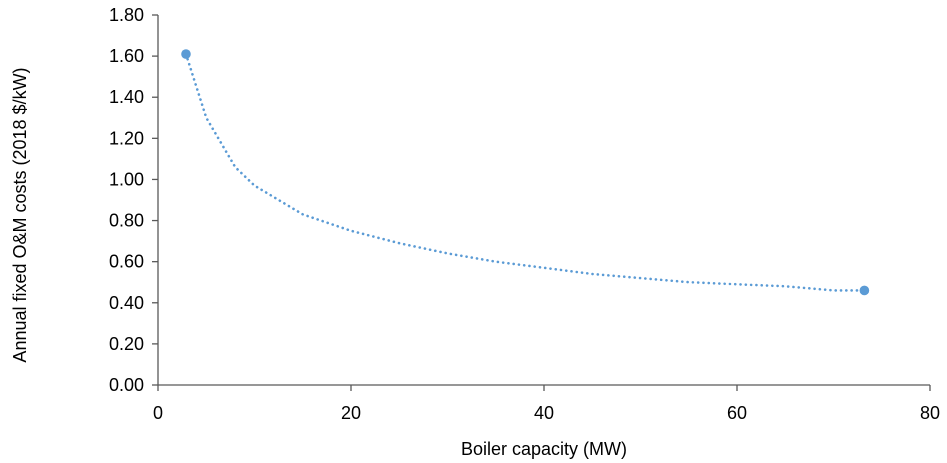 This screenshot has width=947, height=463. I want to click on x-axis-title: Boiler capacity (MW), so click(544, 449).